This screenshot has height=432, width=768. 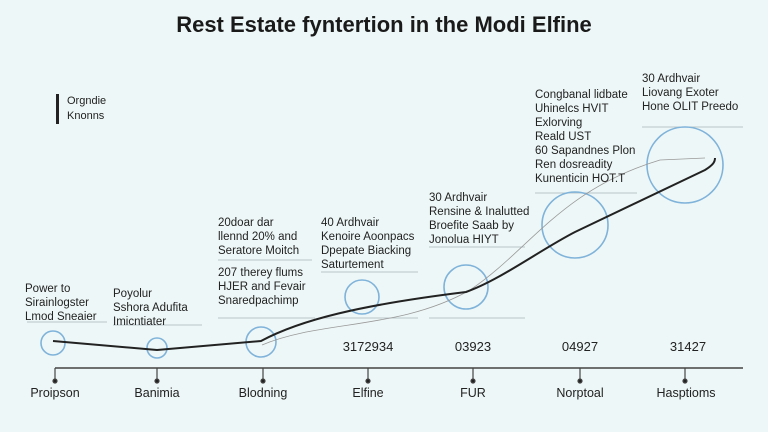 I want to click on text-line: Uhinelcs HVIT, so click(x=572, y=109).